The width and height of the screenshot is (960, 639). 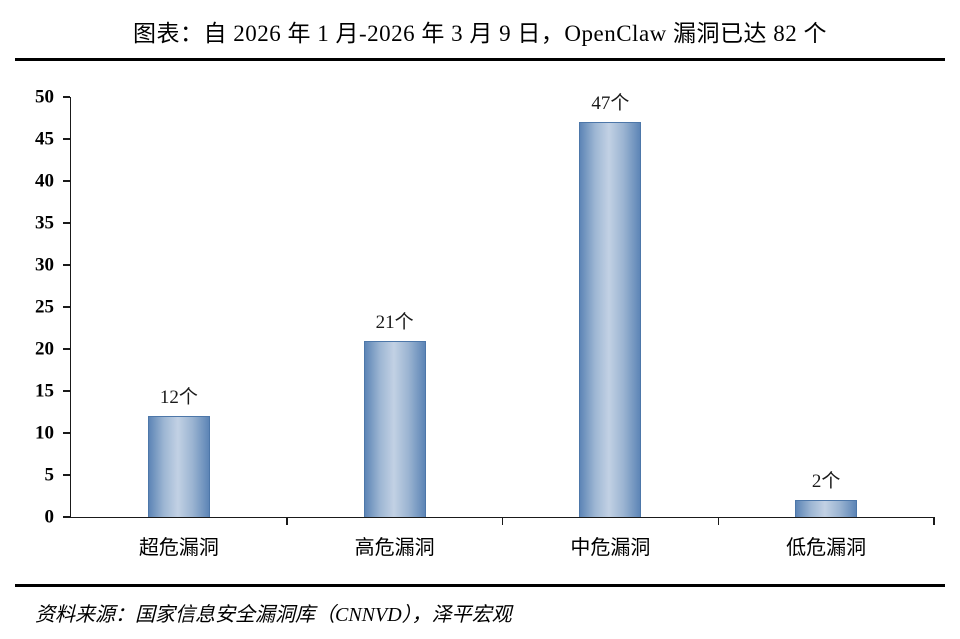 What do you see at coordinates (394, 548) in the screenshot?
I see `x-axis-category-label: 高危漏洞` at bounding box center [394, 548].